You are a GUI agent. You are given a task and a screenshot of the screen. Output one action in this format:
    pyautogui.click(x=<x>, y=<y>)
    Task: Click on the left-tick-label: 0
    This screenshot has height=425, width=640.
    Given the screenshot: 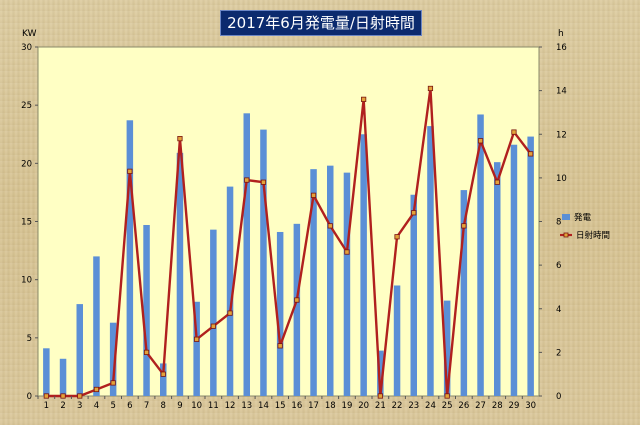 What is the action you would take?
    pyautogui.click(x=29, y=397)
    